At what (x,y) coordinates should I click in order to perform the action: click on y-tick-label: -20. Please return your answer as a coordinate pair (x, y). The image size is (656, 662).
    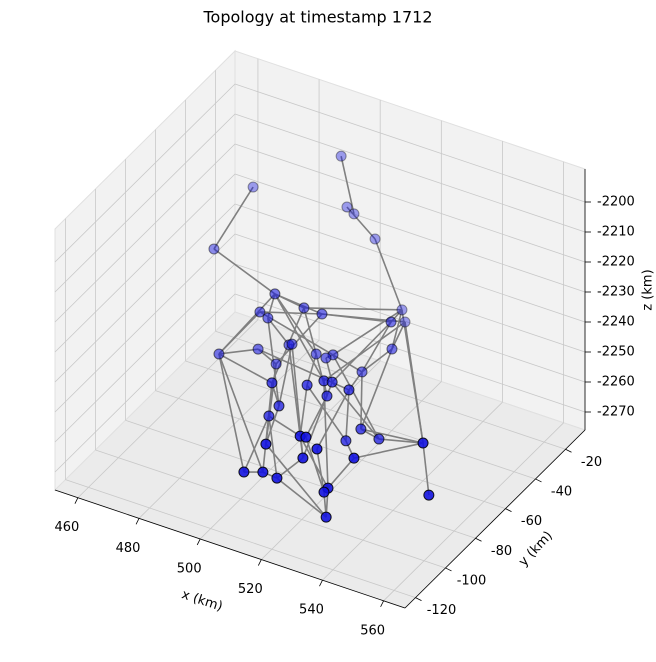
    Looking at the image, I should click on (591, 462).